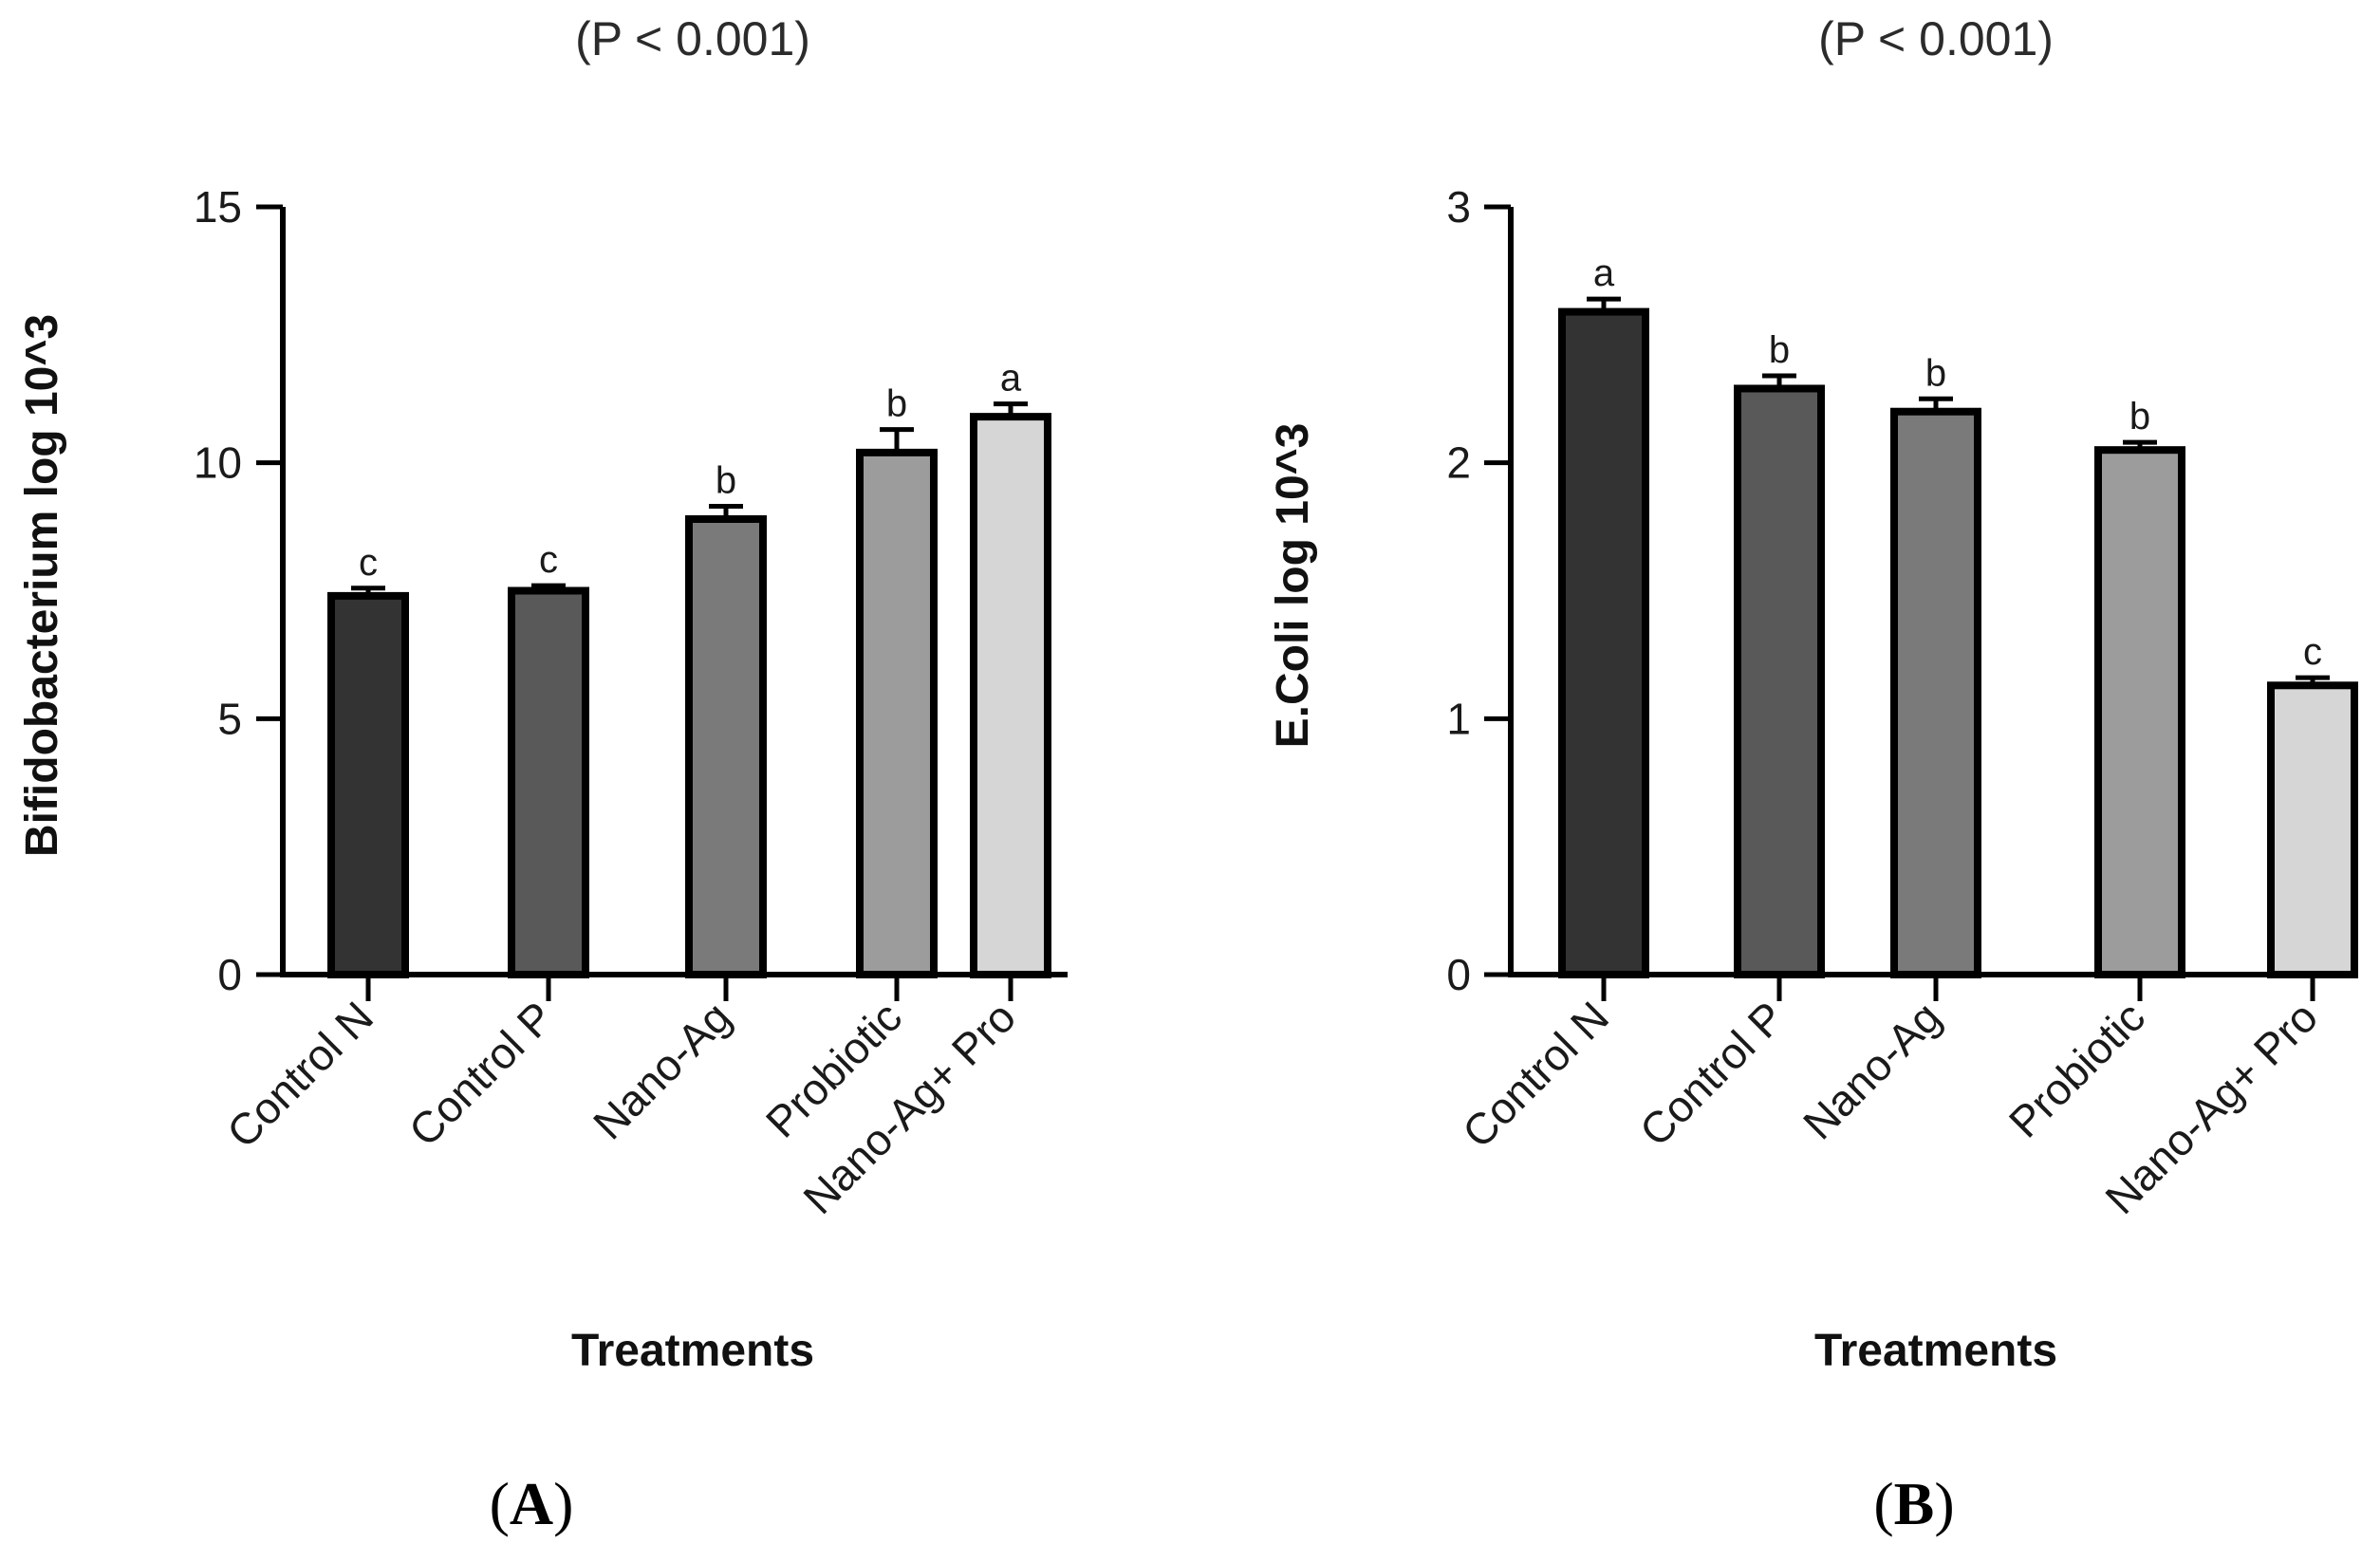  What do you see at coordinates (1458, 463) in the screenshot?
I see `chart-b-y-tick-label: 2` at bounding box center [1458, 463].